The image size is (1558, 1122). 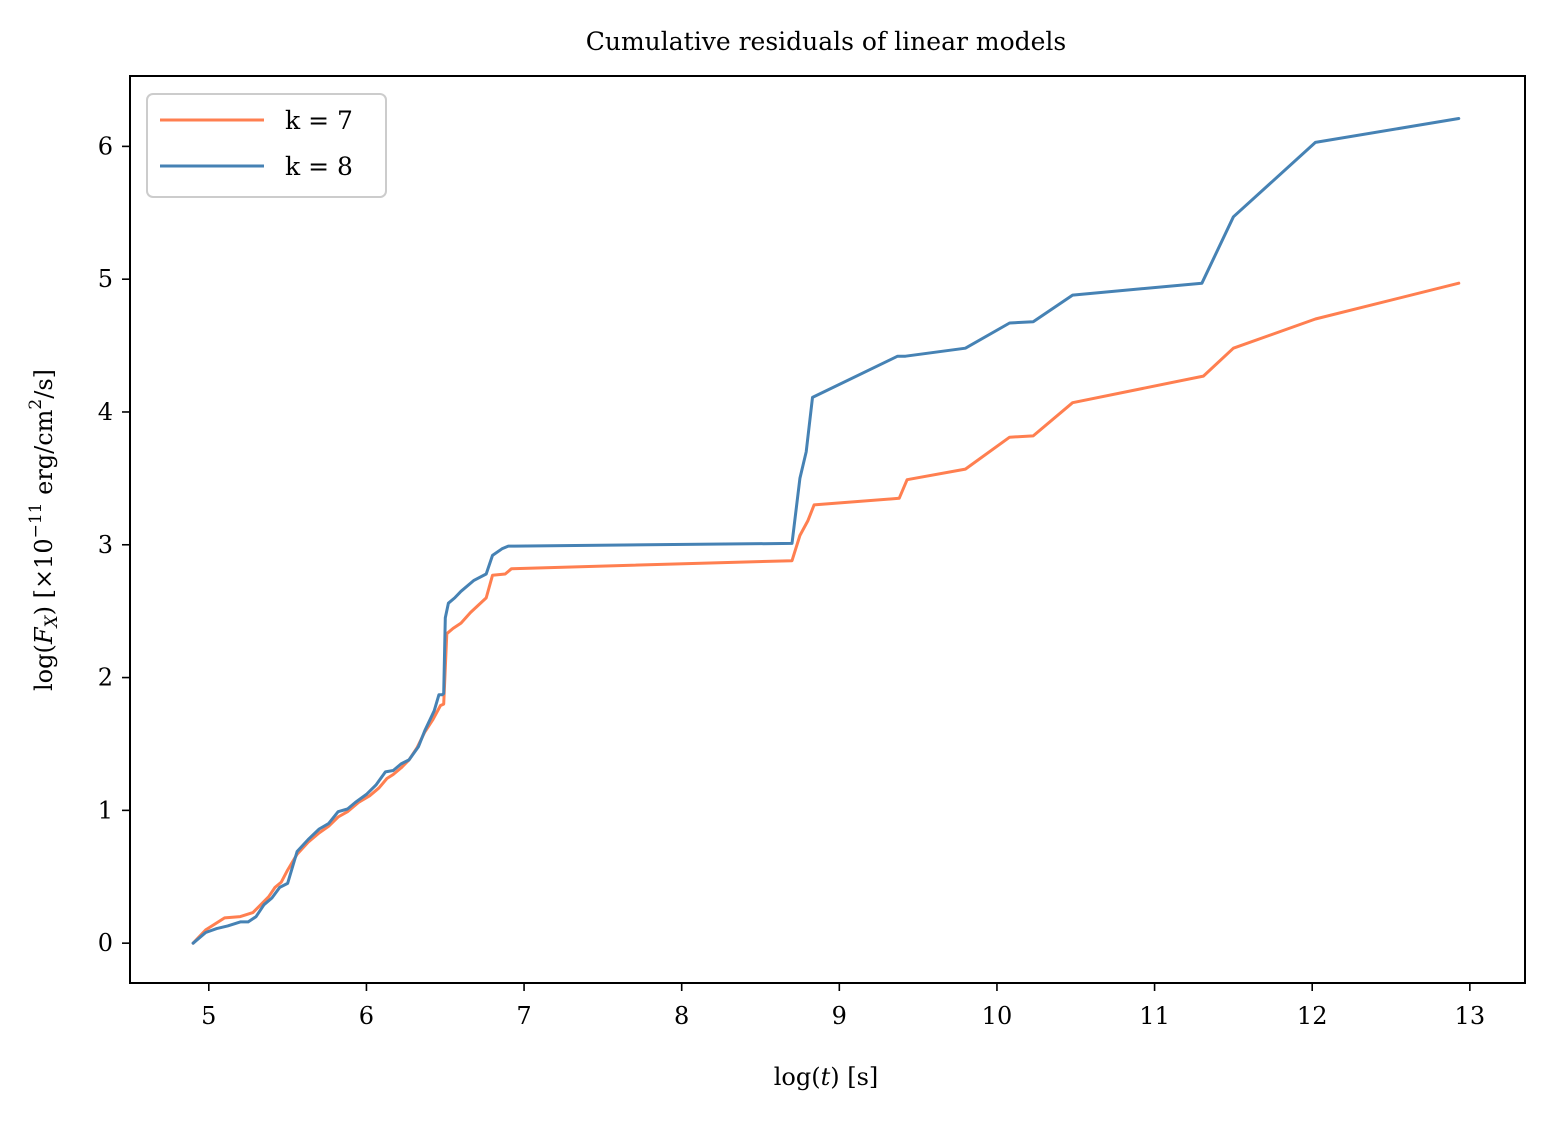 What do you see at coordinates (105, 678) in the screenshot?
I see `y-tick-label: 2` at bounding box center [105, 678].